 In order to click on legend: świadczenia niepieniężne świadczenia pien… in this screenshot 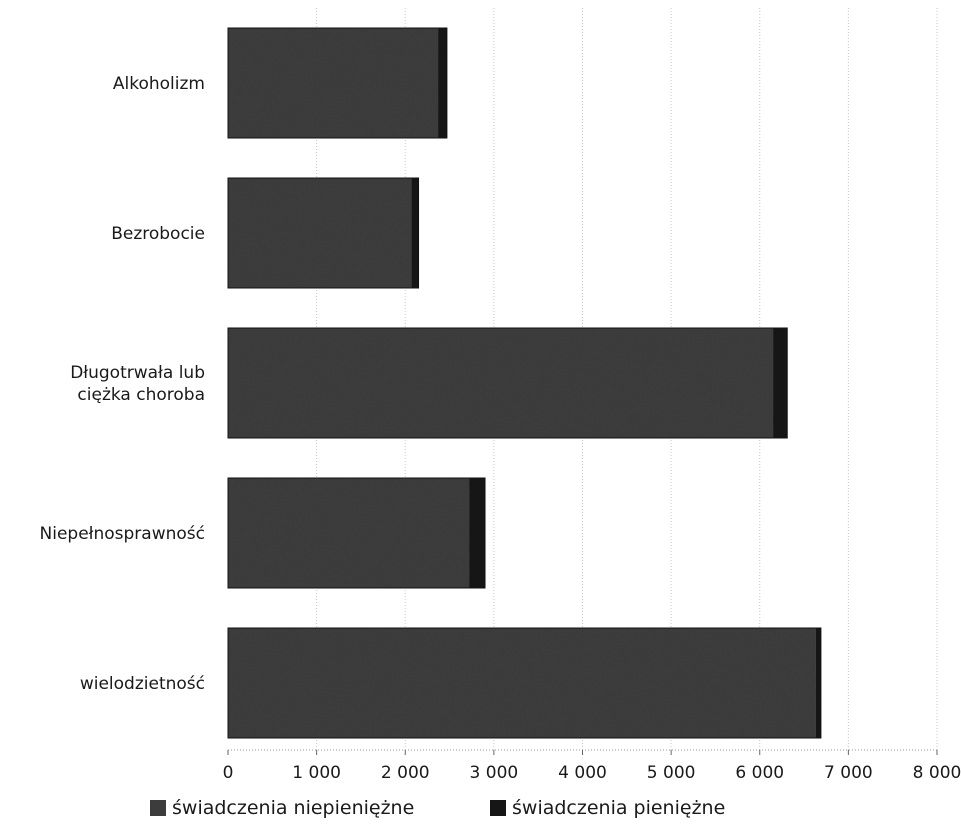, I will do `click(437, 808)`.